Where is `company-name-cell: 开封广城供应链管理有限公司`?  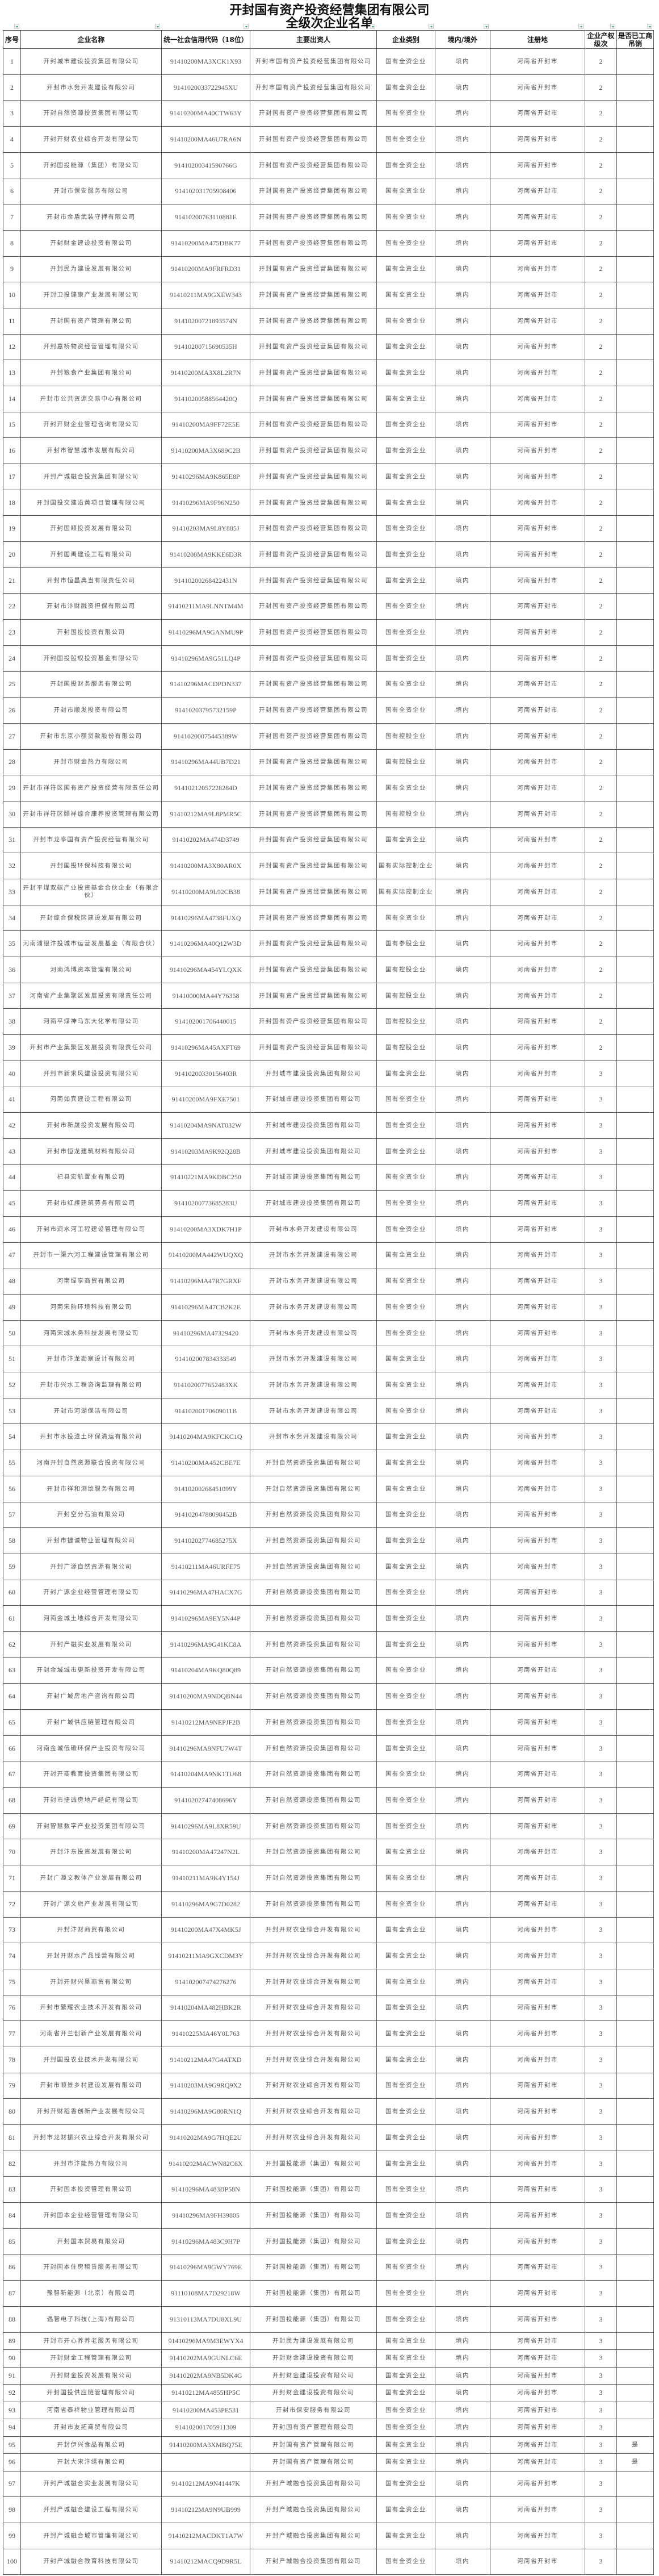 company-name-cell: 开封广城供应链管理有限公司 is located at coordinates (91, 1723).